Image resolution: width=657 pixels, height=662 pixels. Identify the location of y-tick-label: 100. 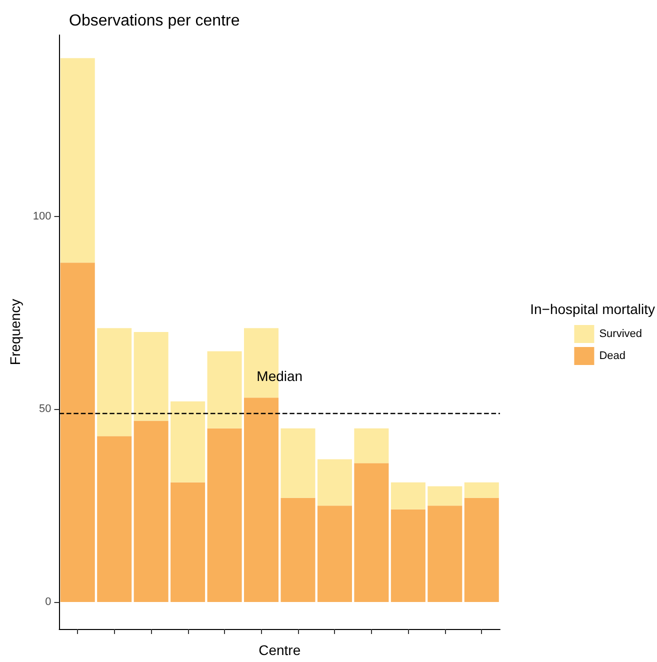
(42, 216).